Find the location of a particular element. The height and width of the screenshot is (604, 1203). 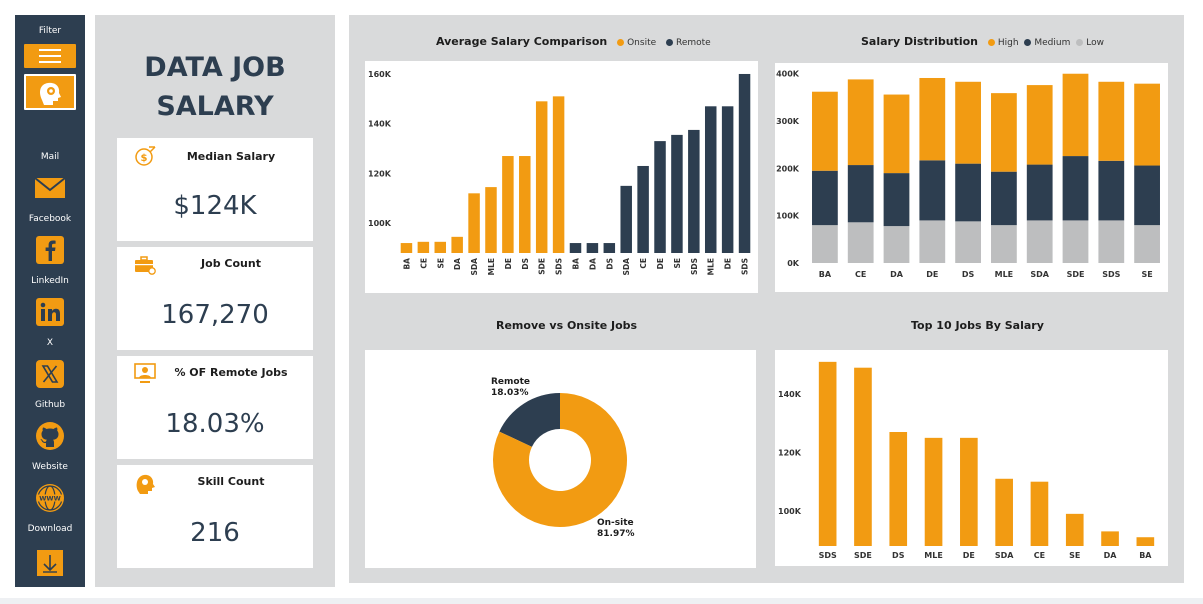

legend-label: Medium is located at coordinates (1052, 43).